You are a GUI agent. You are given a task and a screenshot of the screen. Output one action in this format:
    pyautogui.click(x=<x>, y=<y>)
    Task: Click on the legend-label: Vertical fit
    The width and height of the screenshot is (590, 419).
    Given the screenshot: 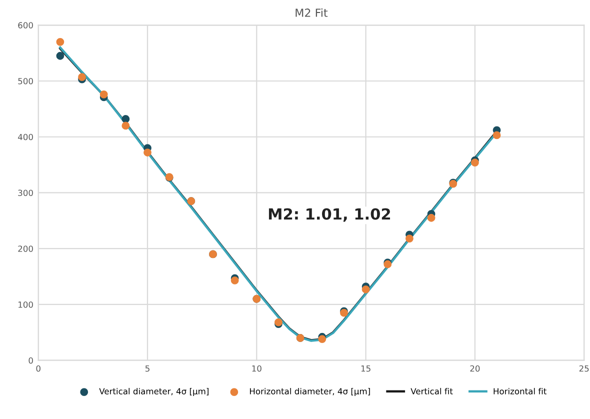 What is the action you would take?
    pyautogui.click(x=431, y=391)
    